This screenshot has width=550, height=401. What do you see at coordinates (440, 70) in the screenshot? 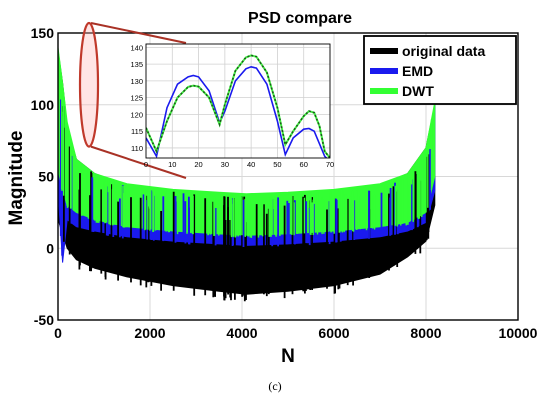
I see `legend: original data EMD DWT` at bounding box center [440, 70].